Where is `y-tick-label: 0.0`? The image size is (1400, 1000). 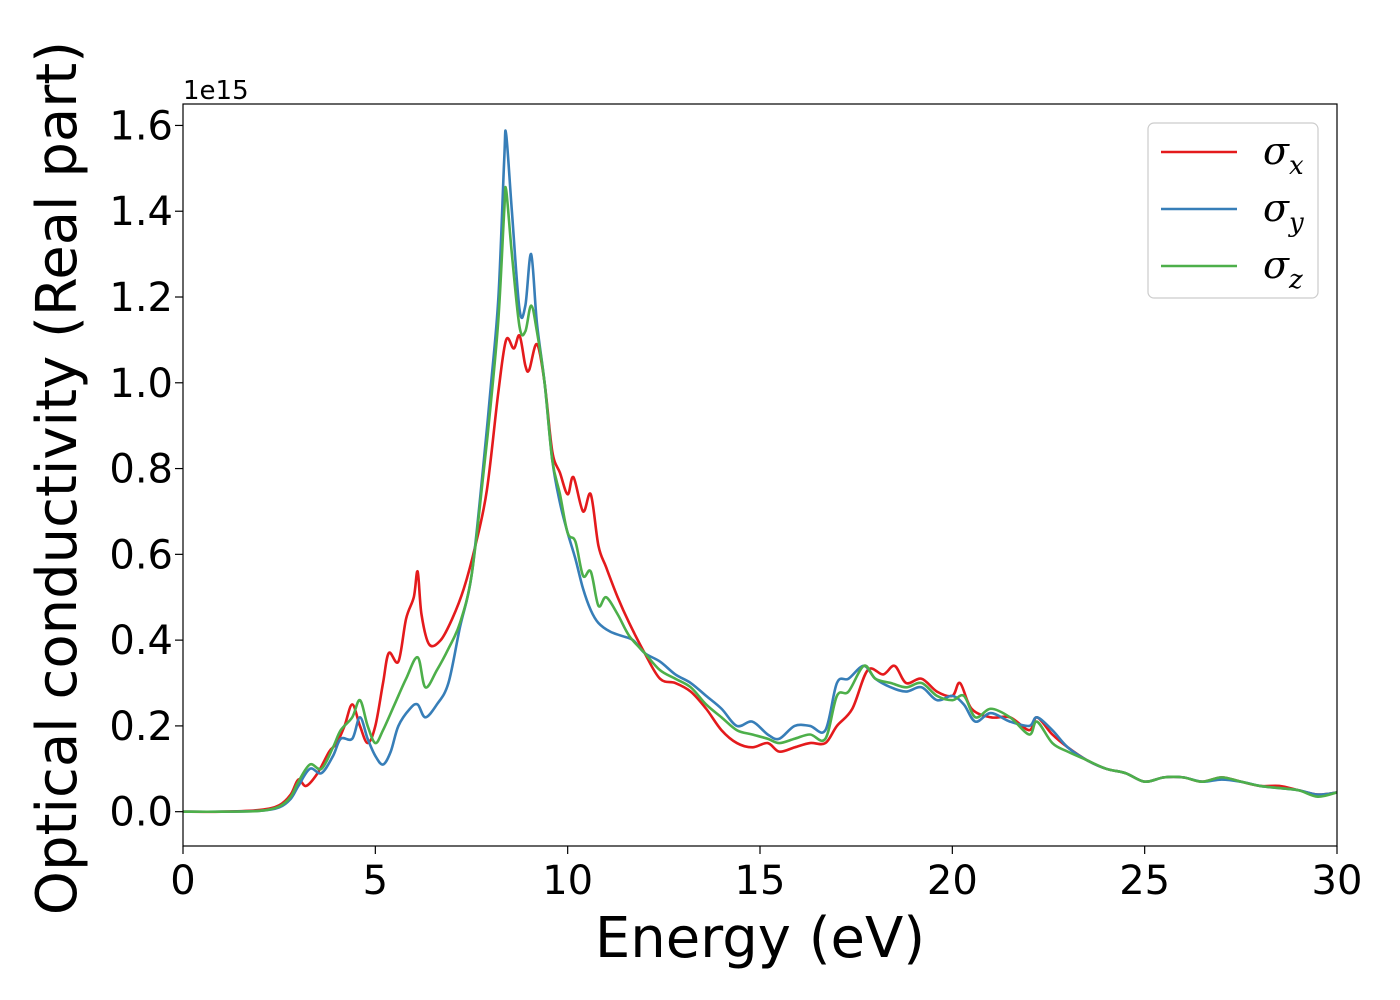
y-tick-label: 0.0 is located at coordinates (141, 813).